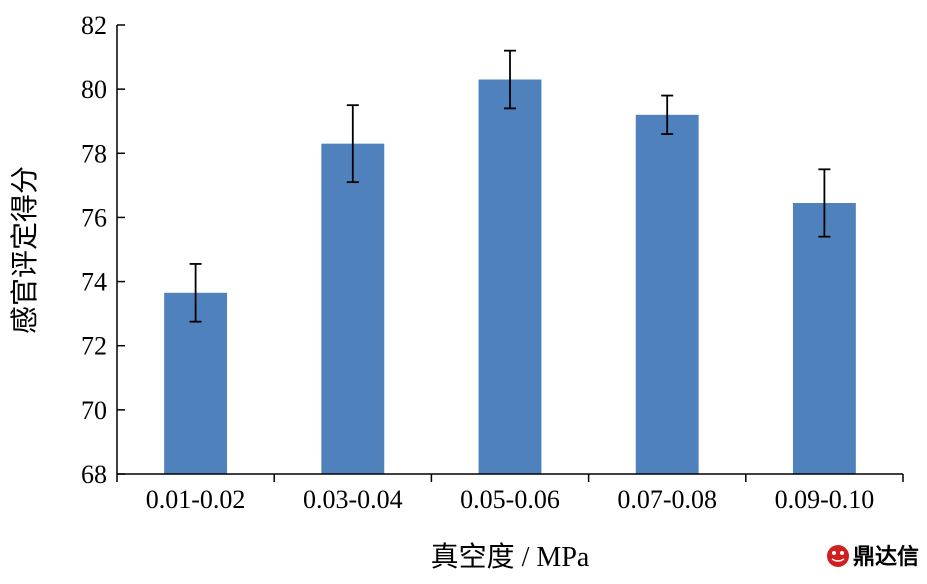 This screenshot has height=584, width=927. I want to click on y-tick-label: 76, so click(94, 217).